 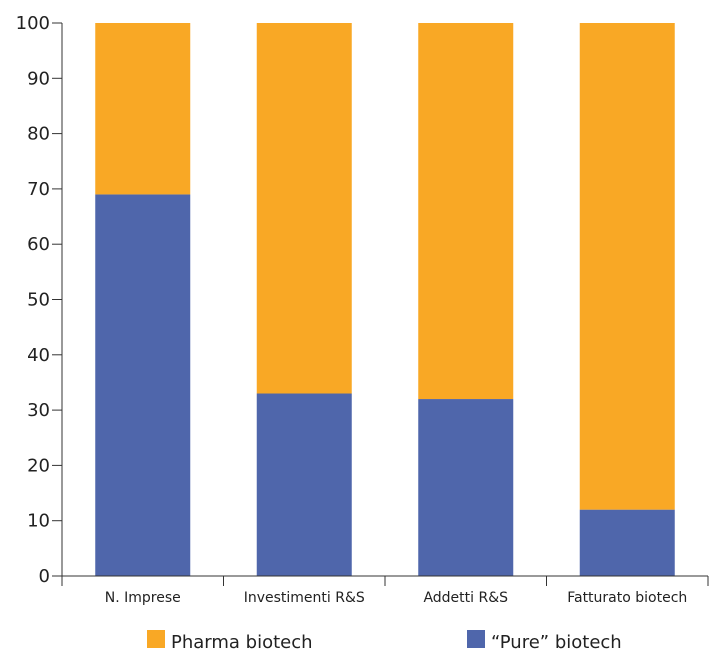 I want to click on legend: Pharma biotech “Pure” biotech, so click(x=384, y=641).